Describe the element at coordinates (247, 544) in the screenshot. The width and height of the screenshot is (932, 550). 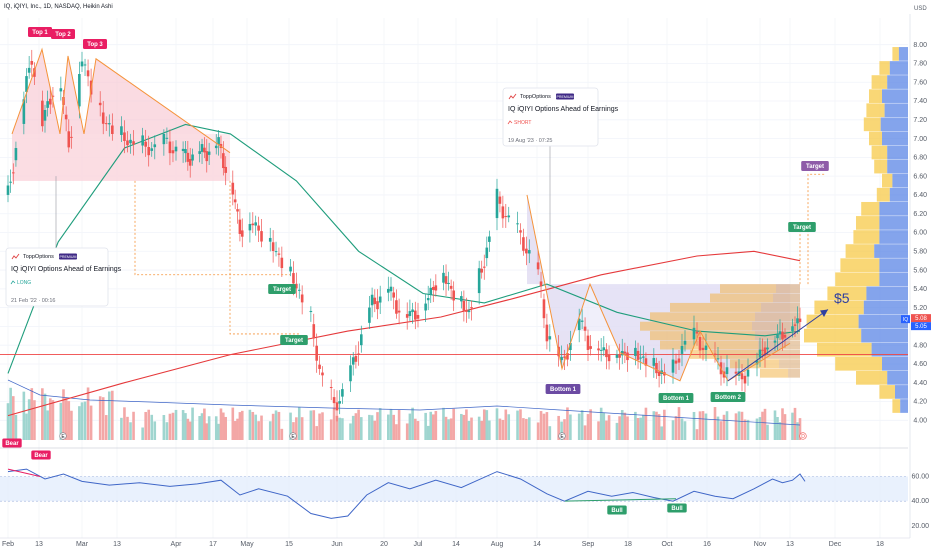
I see `time-tick-label: May` at that location.